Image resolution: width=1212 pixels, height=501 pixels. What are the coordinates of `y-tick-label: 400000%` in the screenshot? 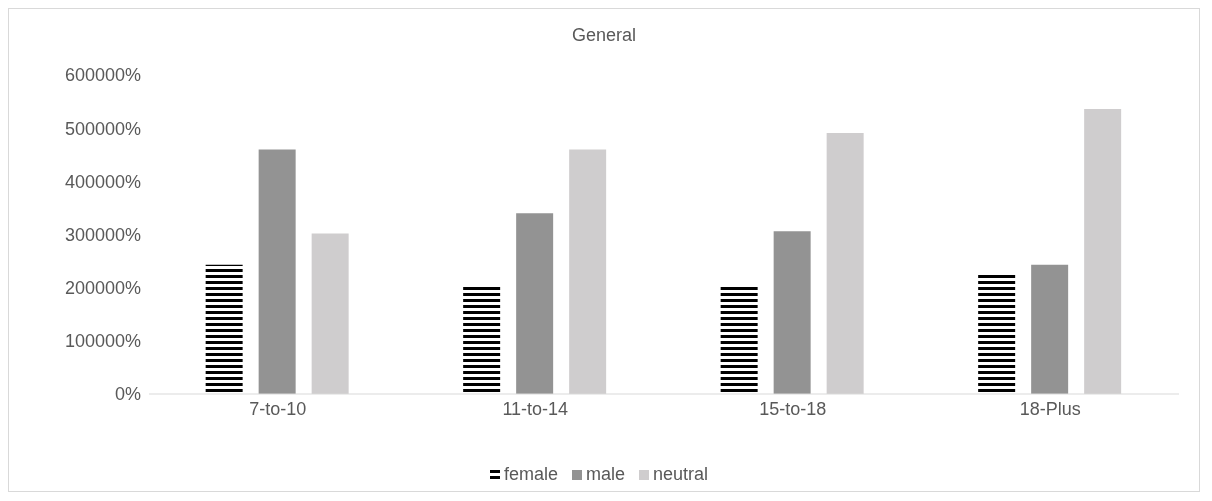 It's located at (102, 181).